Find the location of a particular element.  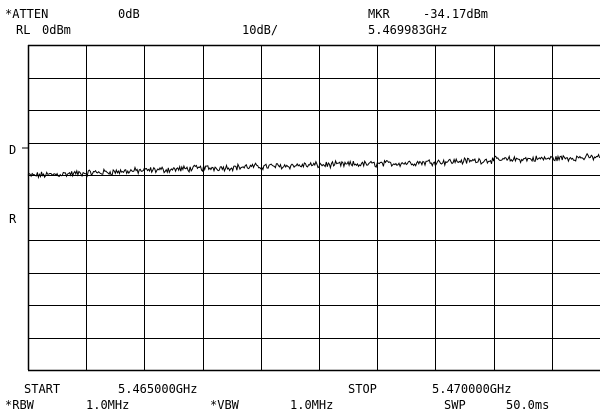

vbw-value: 1.0MHz is located at coordinates (312, 405).